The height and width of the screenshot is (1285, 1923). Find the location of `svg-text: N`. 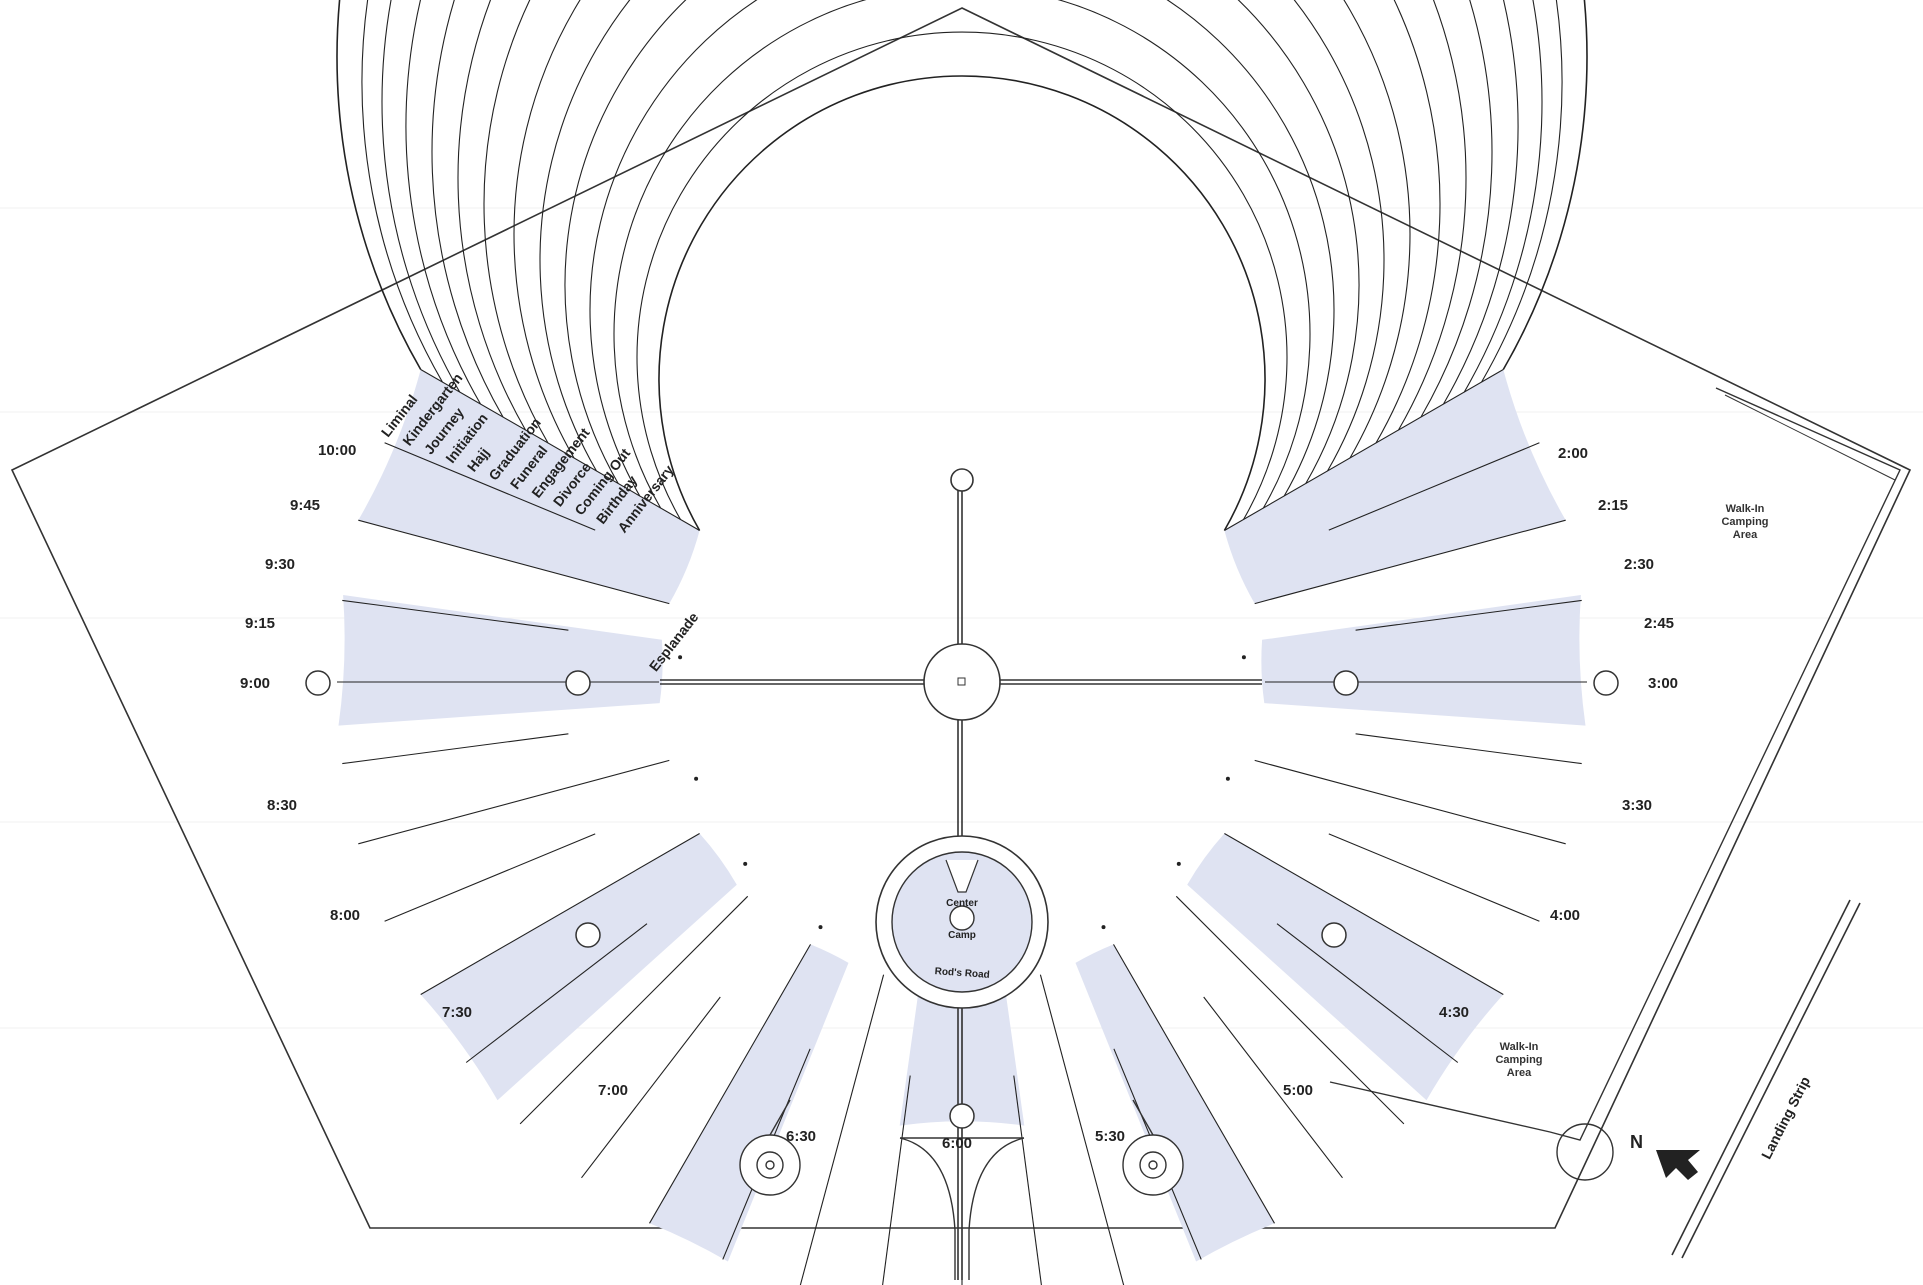

svg-text: N is located at coordinates (1636, 1142).